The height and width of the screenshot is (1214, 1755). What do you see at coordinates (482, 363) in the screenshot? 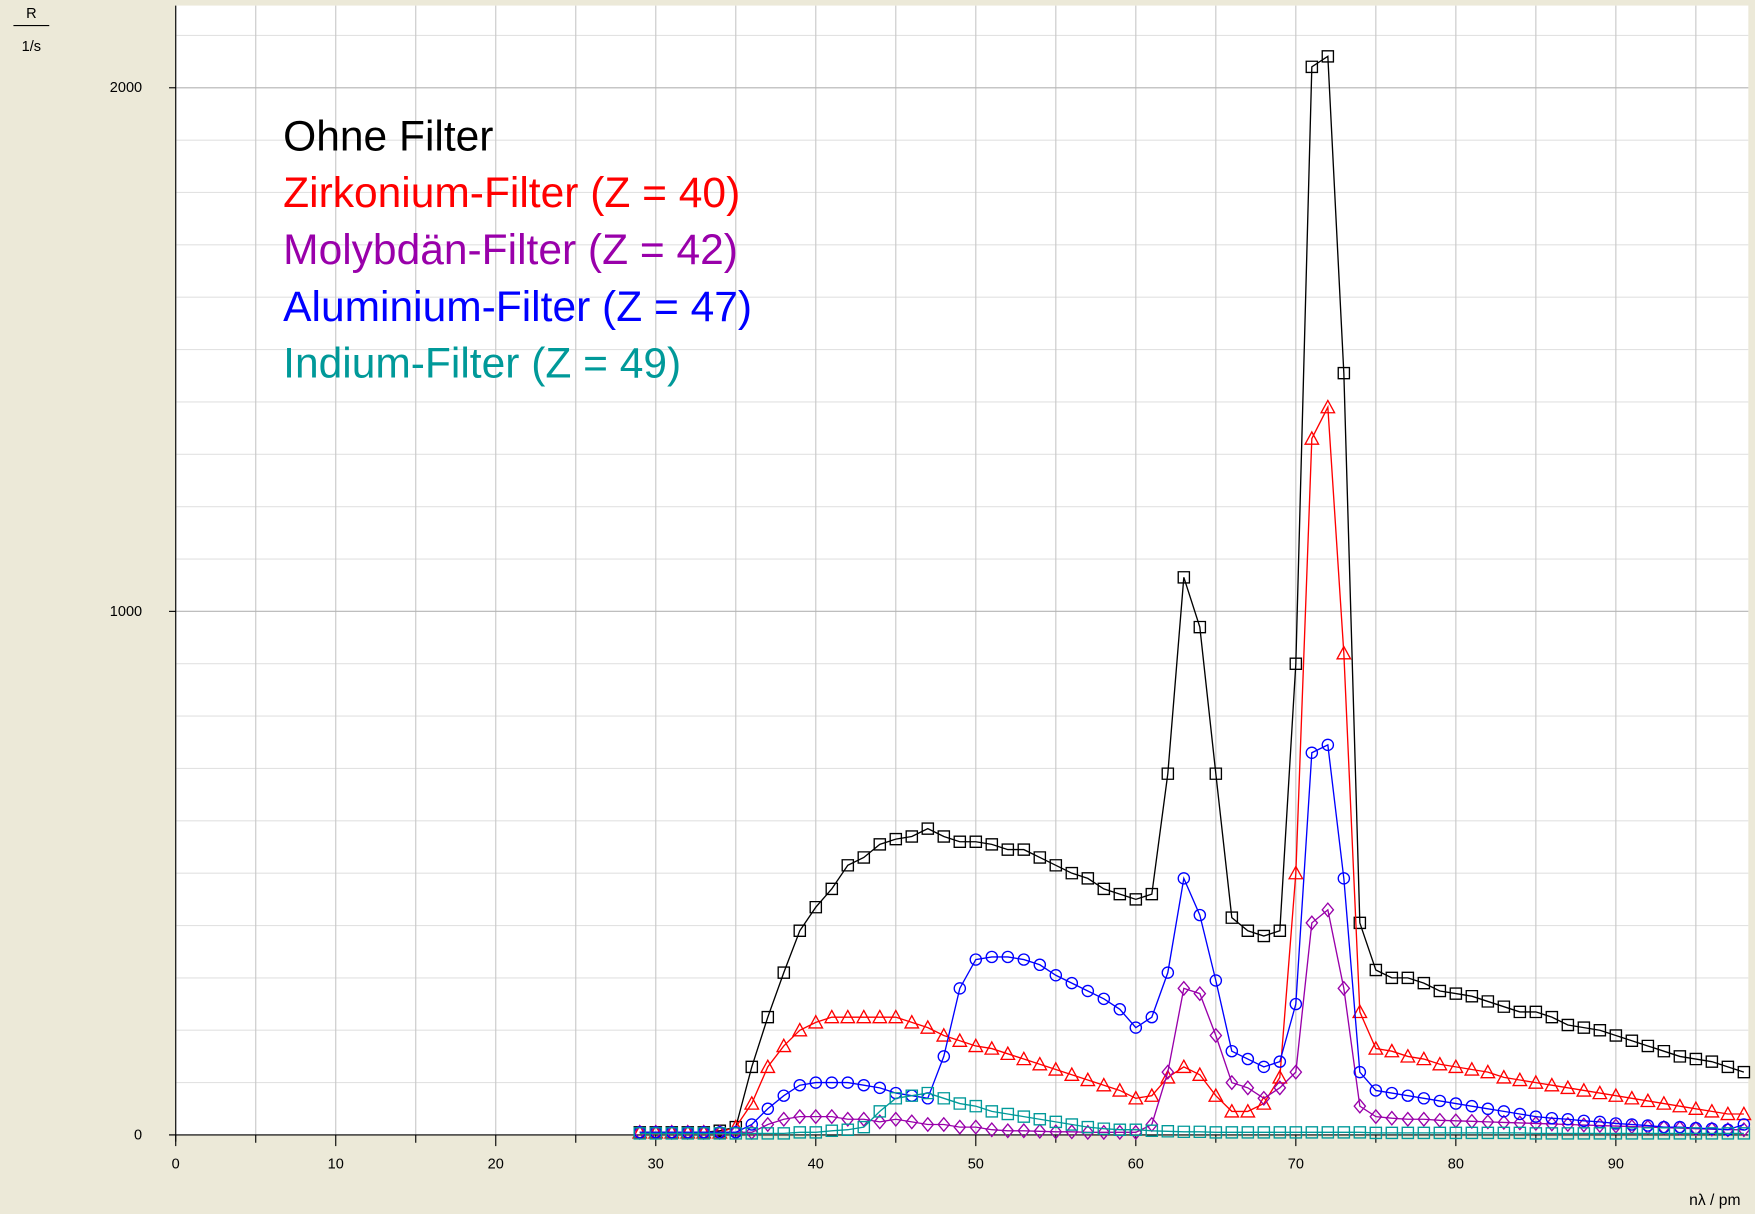
I see `legend-entry: Indium-Filter (Z = 49)` at bounding box center [482, 363].